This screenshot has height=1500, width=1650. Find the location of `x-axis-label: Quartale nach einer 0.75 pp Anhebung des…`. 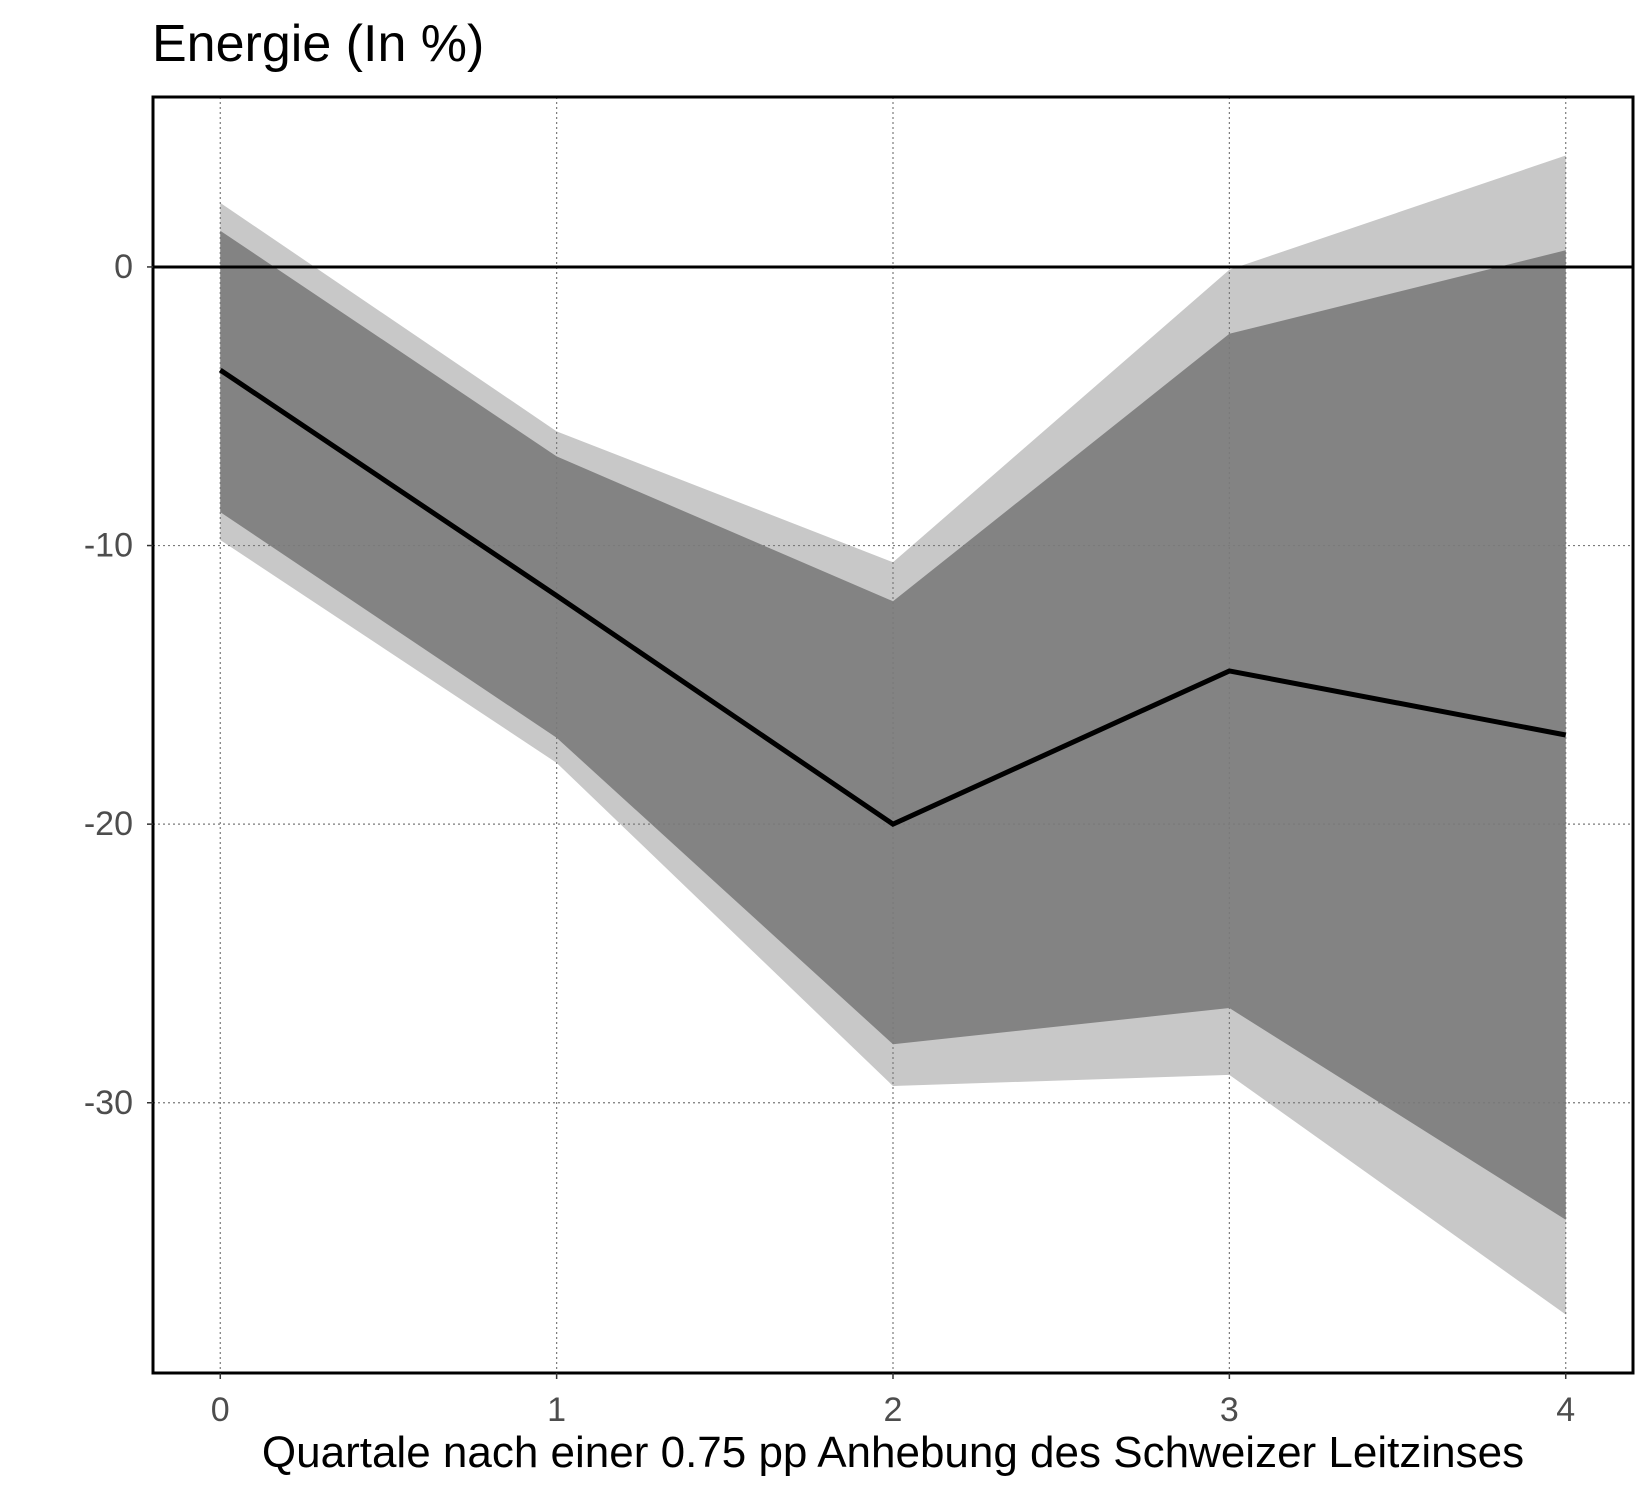

x-axis-label: Quartale nach einer 0.75 pp Anhebung des… is located at coordinates (893, 1452).